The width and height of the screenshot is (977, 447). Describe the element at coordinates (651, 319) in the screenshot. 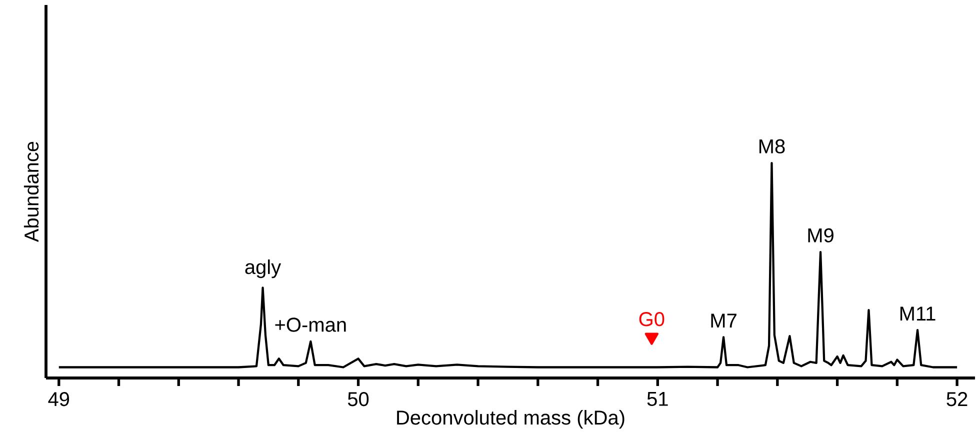

I see `series-label: G0` at that location.